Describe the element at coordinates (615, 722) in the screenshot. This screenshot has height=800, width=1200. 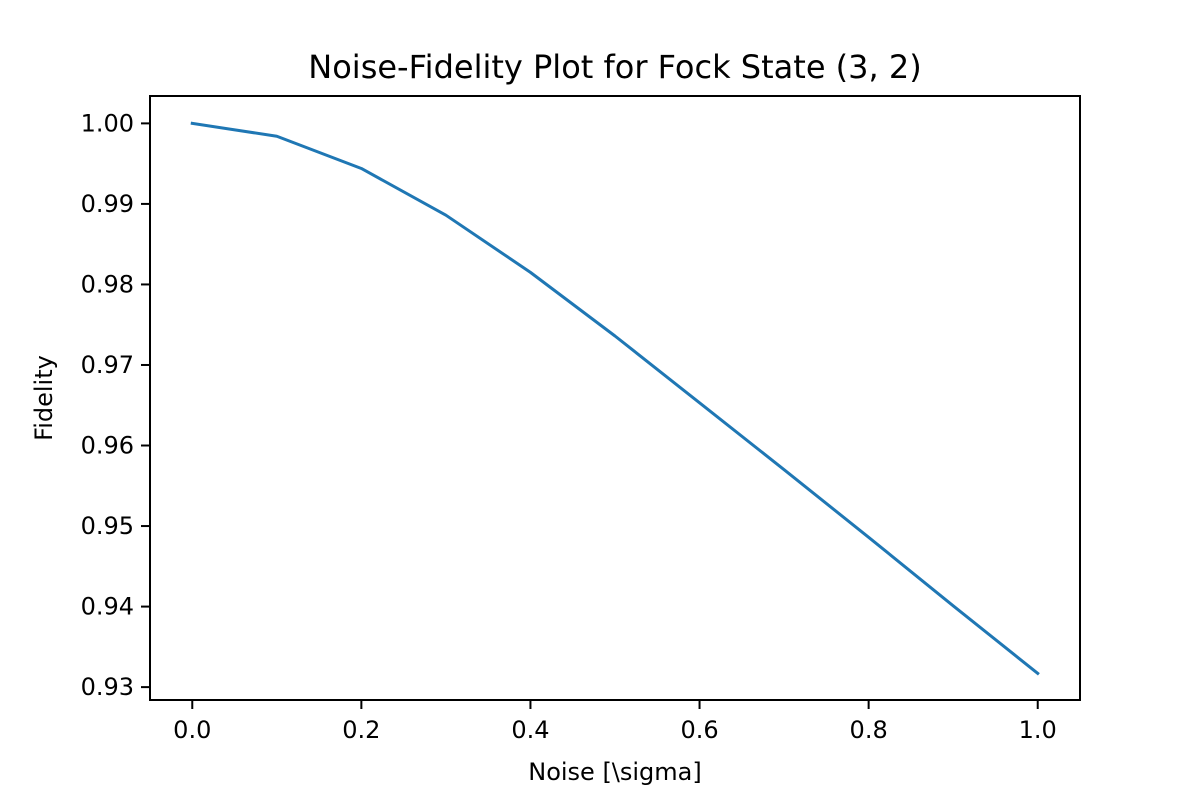
I see `x-axis: 0.0 0.2 0.4 0.6 0.8 1.0` at that location.